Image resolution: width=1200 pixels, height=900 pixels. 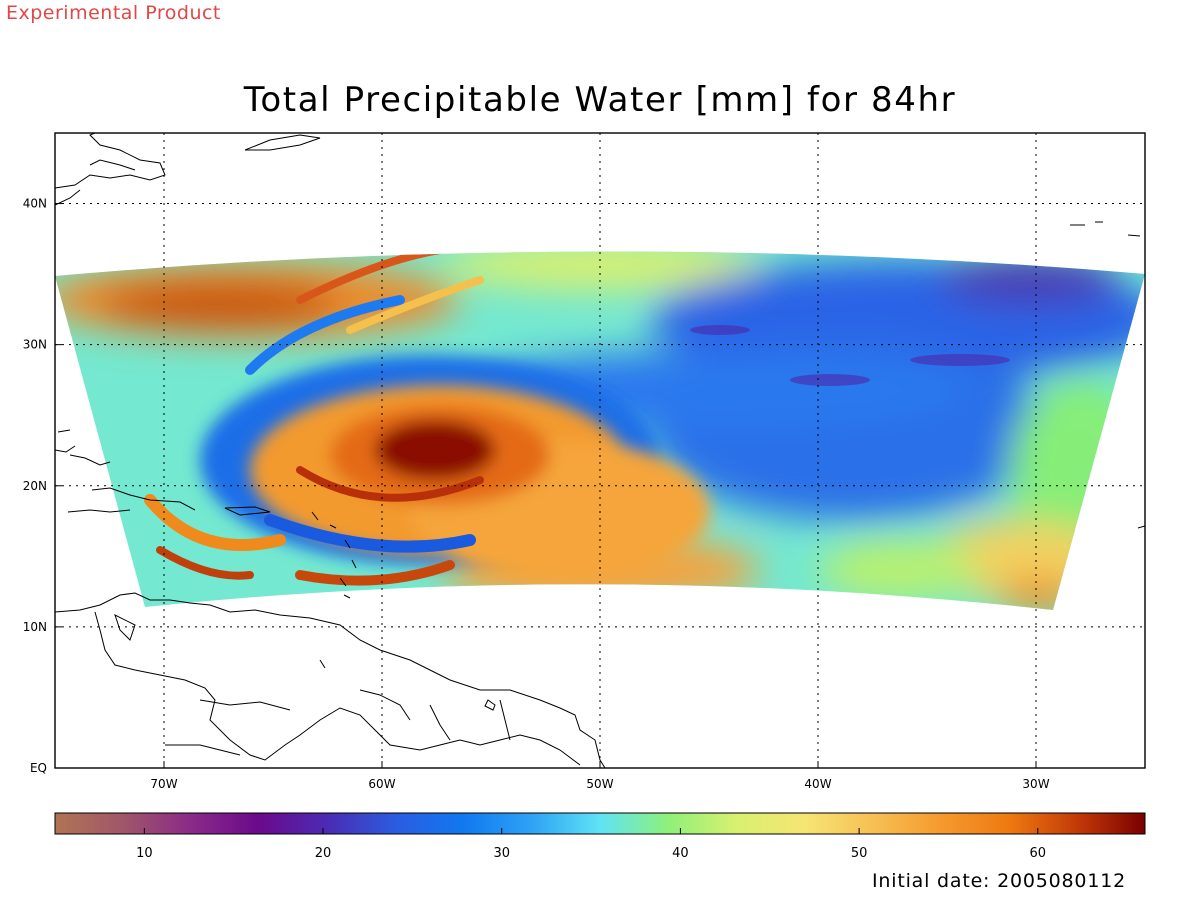 I want to click on lon-tick-label: 70W, so click(x=163, y=784).